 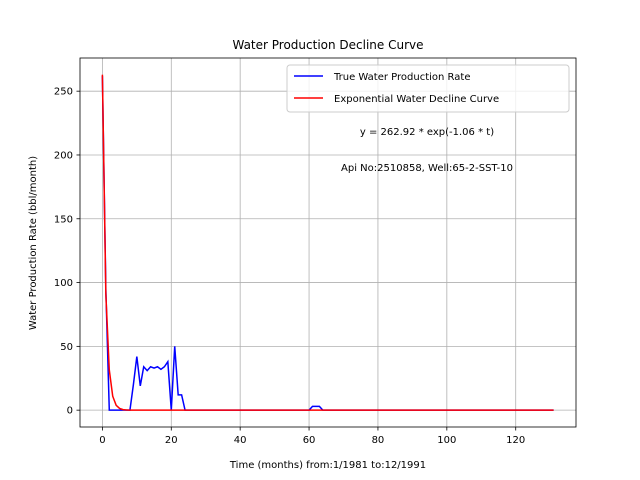 What do you see at coordinates (33, 243) in the screenshot?
I see `y-axis-label: Water Production Rate (bbl/month)` at bounding box center [33, 243].